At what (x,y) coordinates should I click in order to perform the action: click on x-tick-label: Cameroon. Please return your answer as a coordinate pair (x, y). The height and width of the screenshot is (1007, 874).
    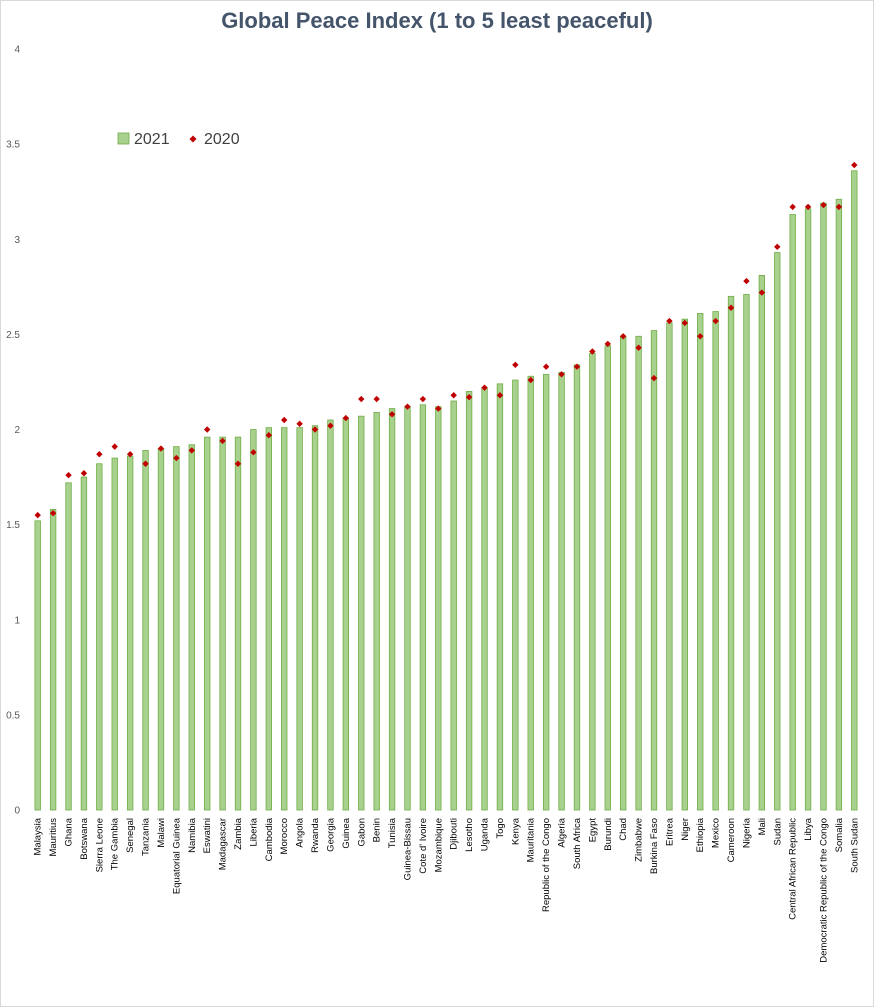
    Looking at the image, I should click on (731, 840).